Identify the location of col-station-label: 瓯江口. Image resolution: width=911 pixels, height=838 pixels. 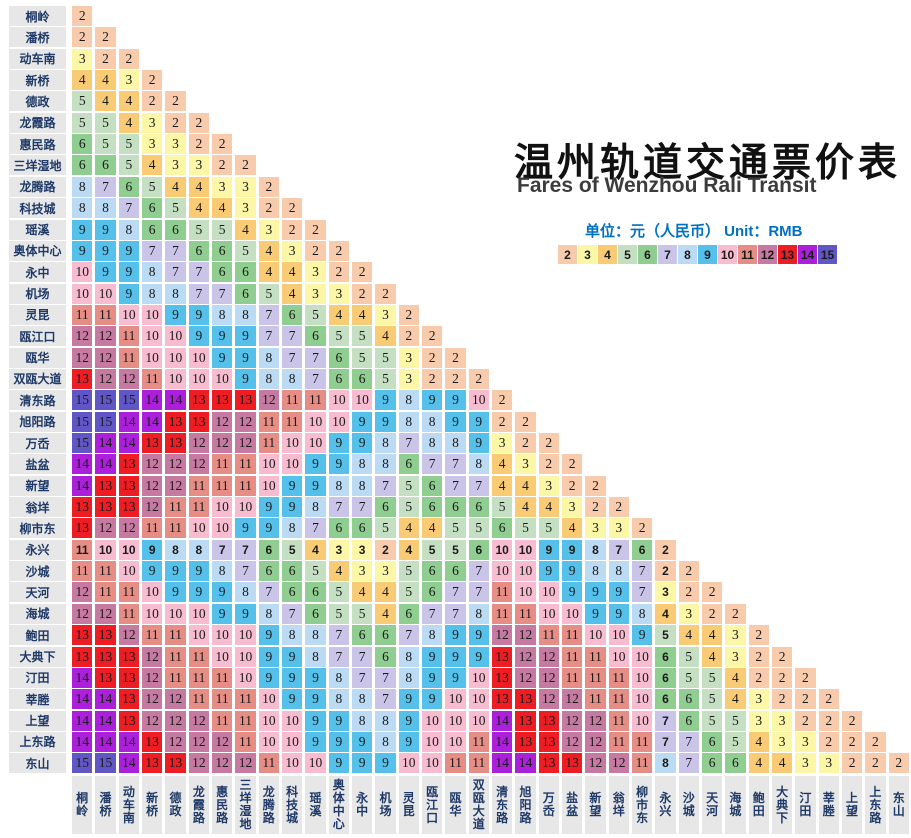
(432, 805).